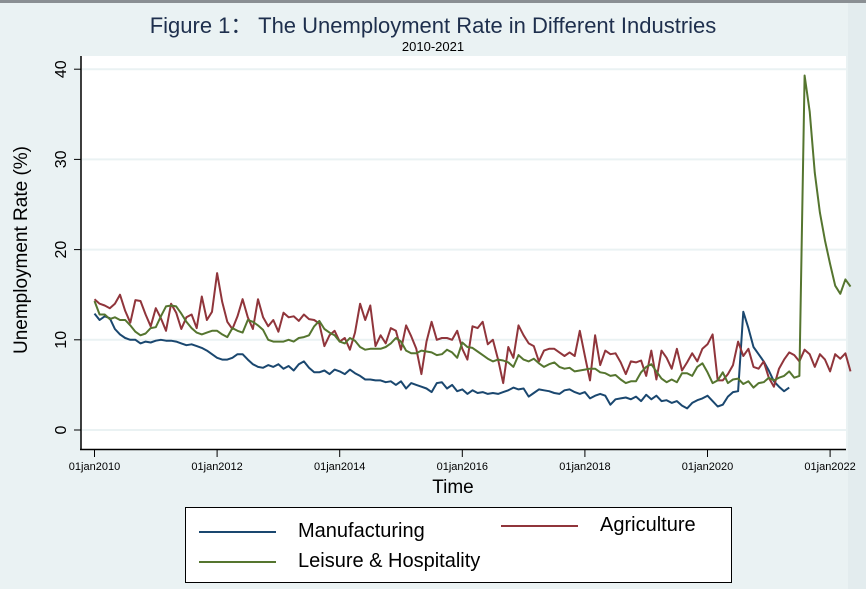  I want to click on y-tick-label-20: 20, so click(61, 250).